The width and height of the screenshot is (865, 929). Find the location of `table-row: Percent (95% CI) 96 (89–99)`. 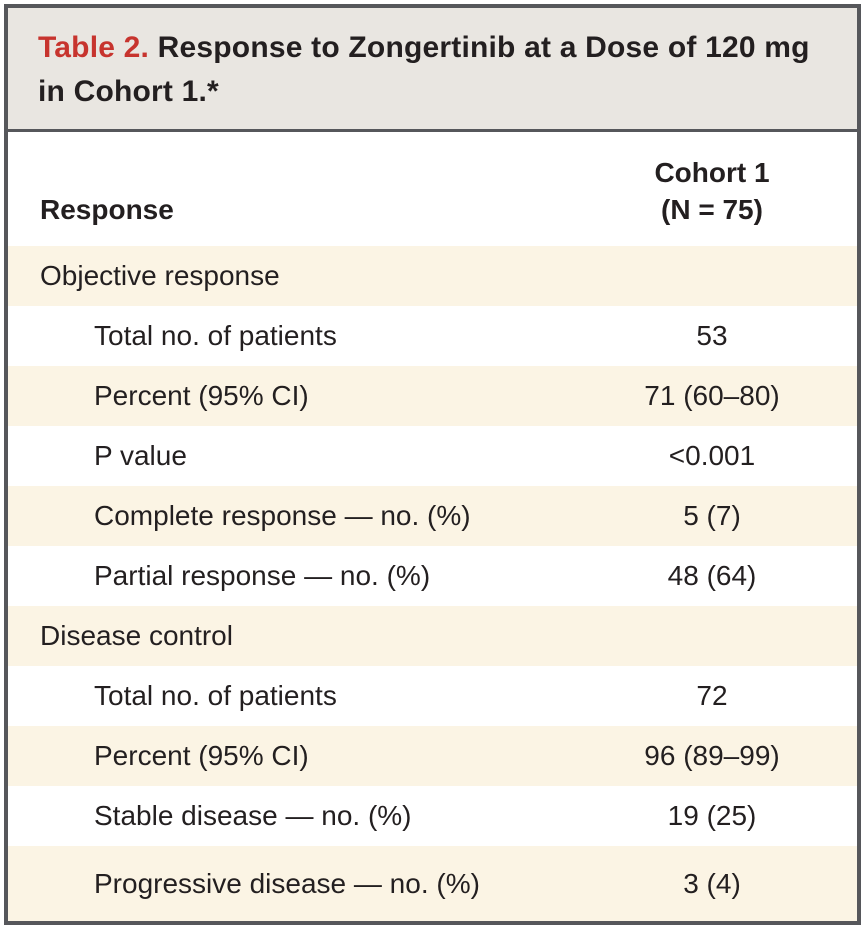

table-row: Percent (95% CI) 96 (89–99) is located at coordinates (432, 756).